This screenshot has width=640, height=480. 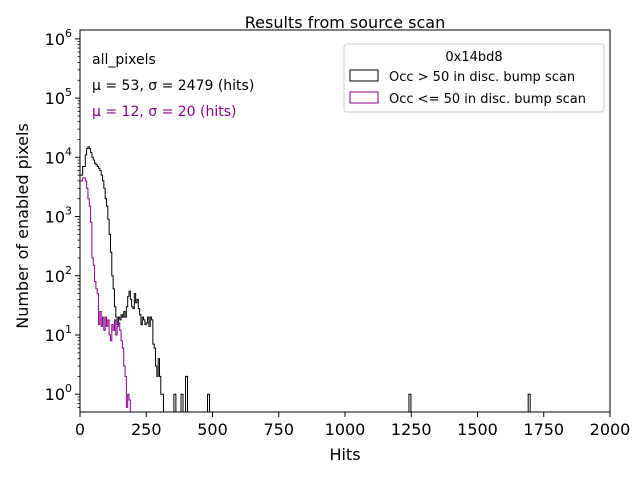 I want to click on annotation-label: all_pixels, so click(x=124, y=60).